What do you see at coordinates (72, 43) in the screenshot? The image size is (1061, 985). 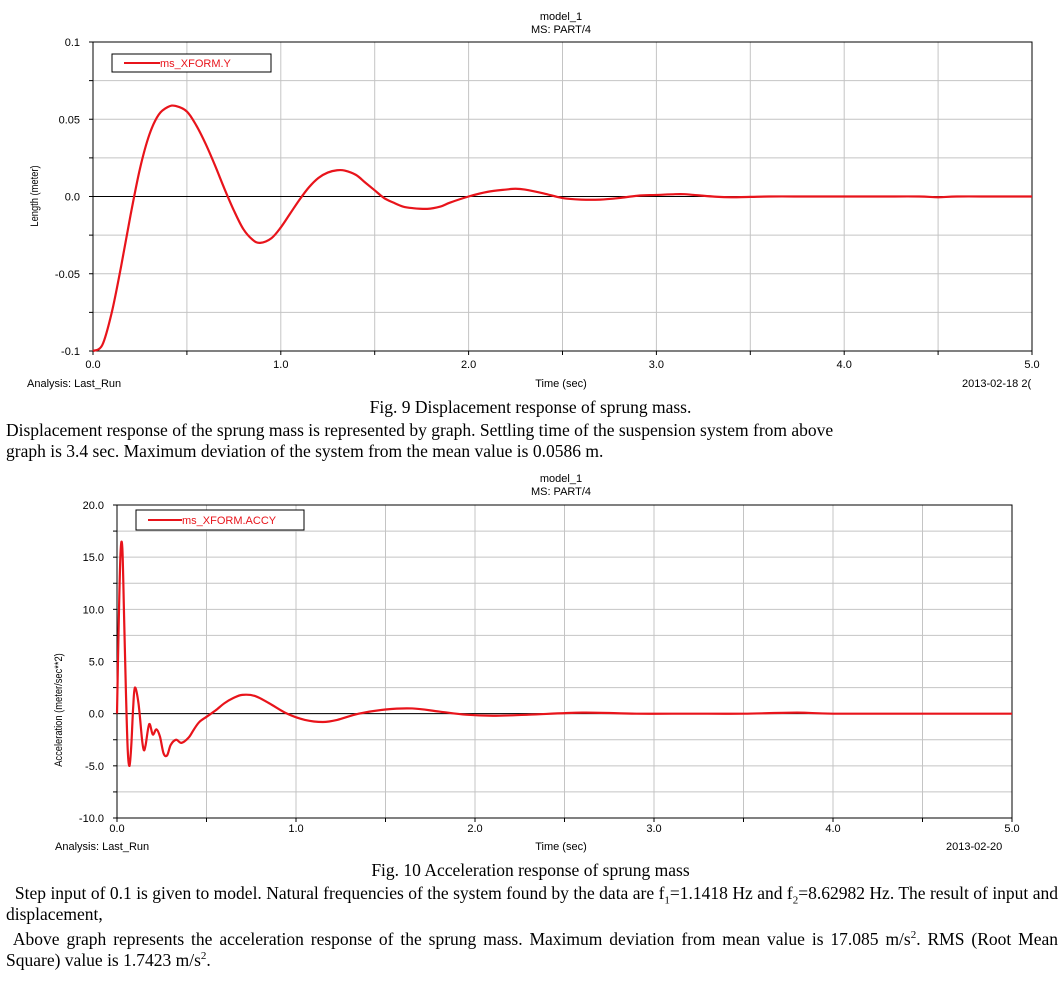 I see `y-tick-label: 0.1` at bounding box center [72, 43].